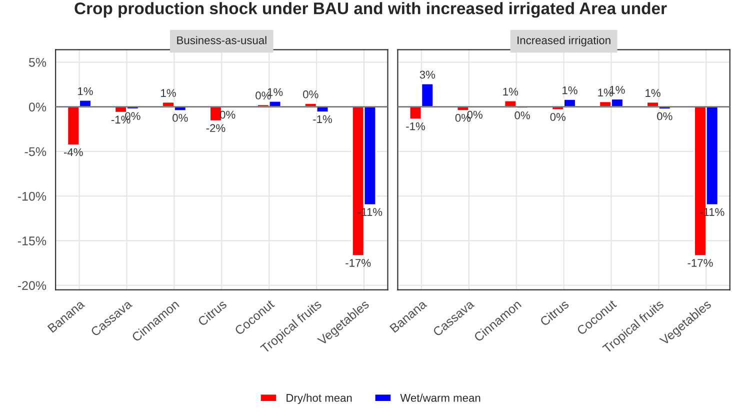 This screenshot has width=741, height=414. What do you see at coordinates (37, 62) in the screenshot?
I see `y-tick-label: 5%` at bounding box center [37, 62].